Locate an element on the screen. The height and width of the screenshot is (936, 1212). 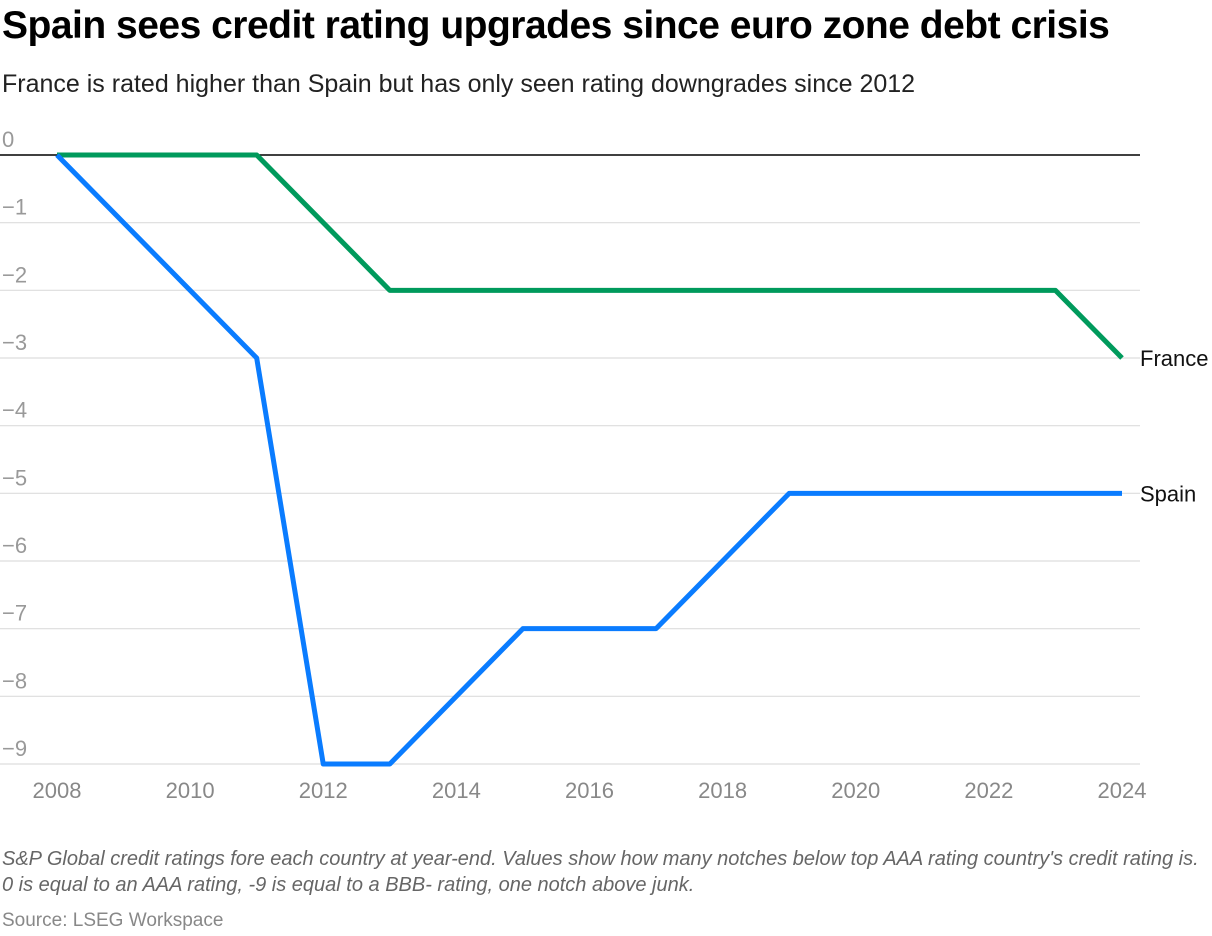
y-tick-label: −3 is located at coordinates (14, 342).